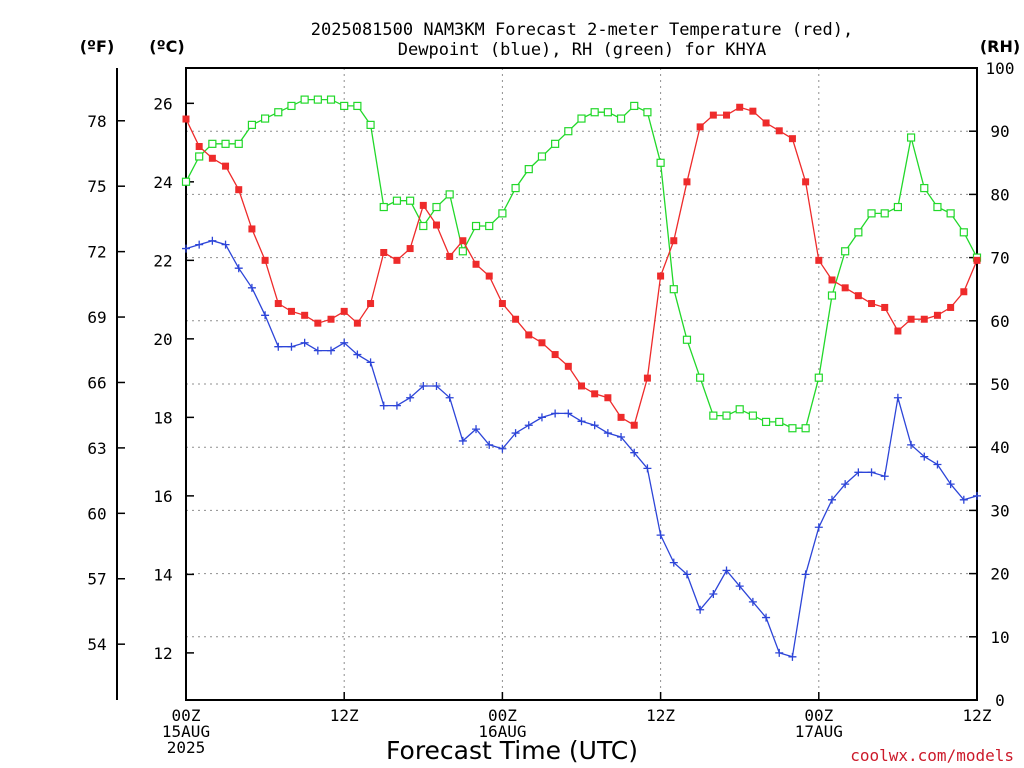 Image resolution: width=1024 pixels, height=768 pixels. Describe the element at coordinates (999, 637) in the screenshot. I see `rh-tick-label: 10` at that location.